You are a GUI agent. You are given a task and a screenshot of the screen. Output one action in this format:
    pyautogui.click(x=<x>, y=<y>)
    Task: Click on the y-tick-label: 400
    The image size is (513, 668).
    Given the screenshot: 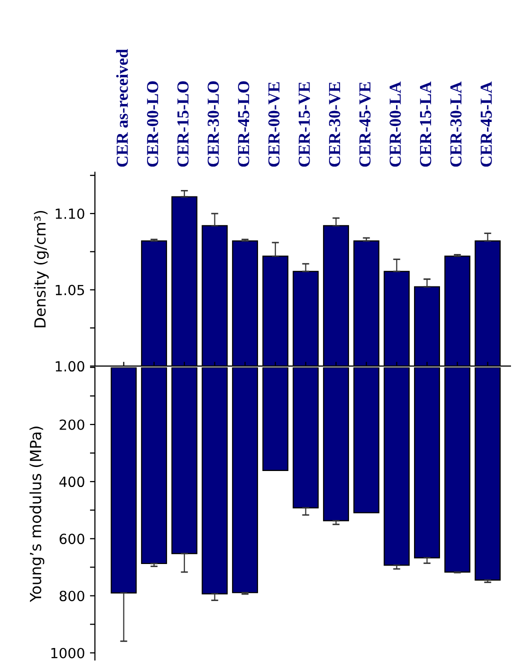 What is the action you would take?
    pyautogui.click(x=71, y=482)
    